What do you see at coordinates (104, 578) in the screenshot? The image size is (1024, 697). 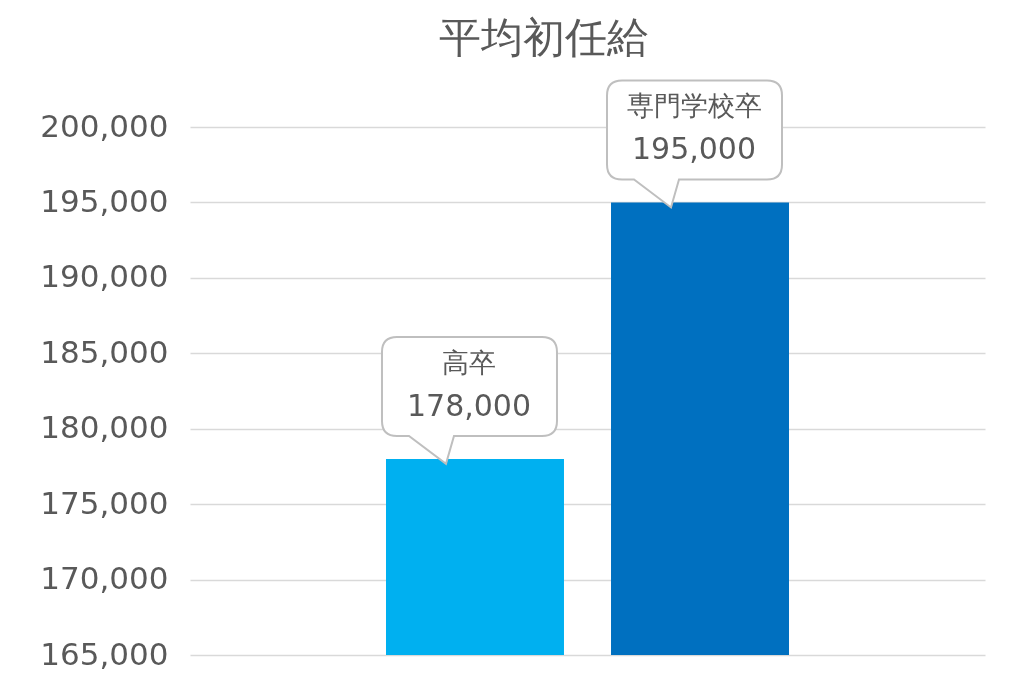 I see `y-tick-label: 170,000` at bounding box center [104, 578].